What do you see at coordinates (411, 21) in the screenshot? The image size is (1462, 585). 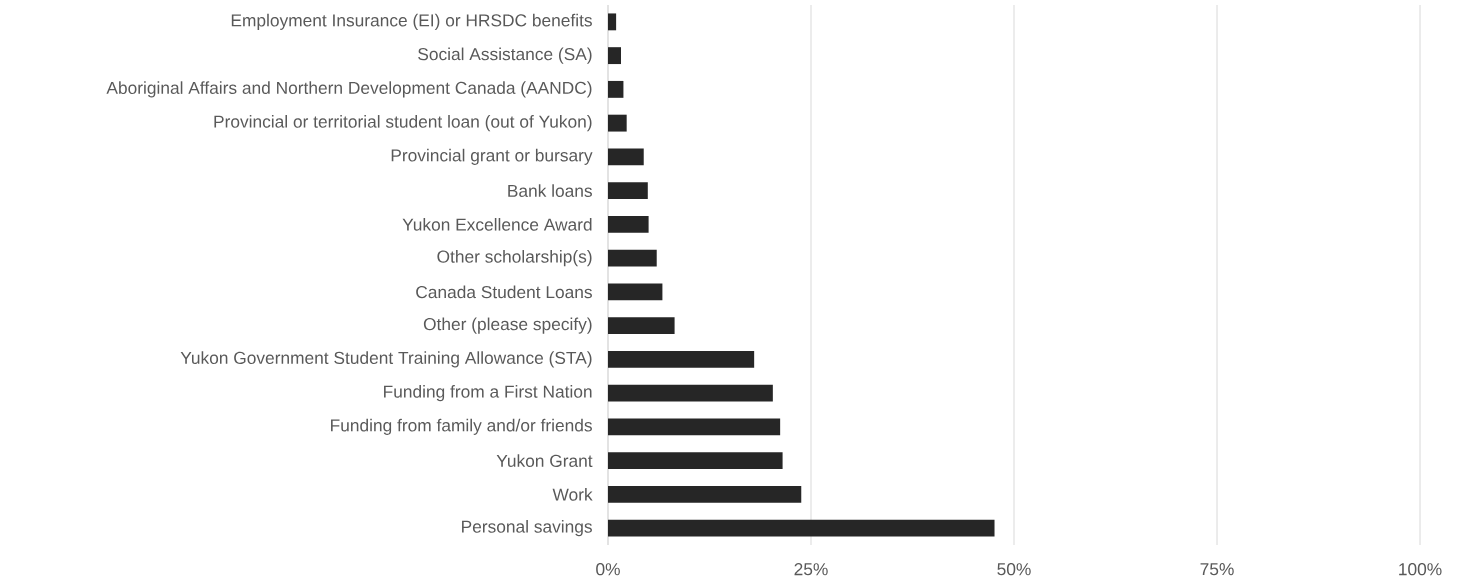 I see `y-tick-label: Employment Insurance (EI) or HRSDC benefits` at bounding box center [411, 21].